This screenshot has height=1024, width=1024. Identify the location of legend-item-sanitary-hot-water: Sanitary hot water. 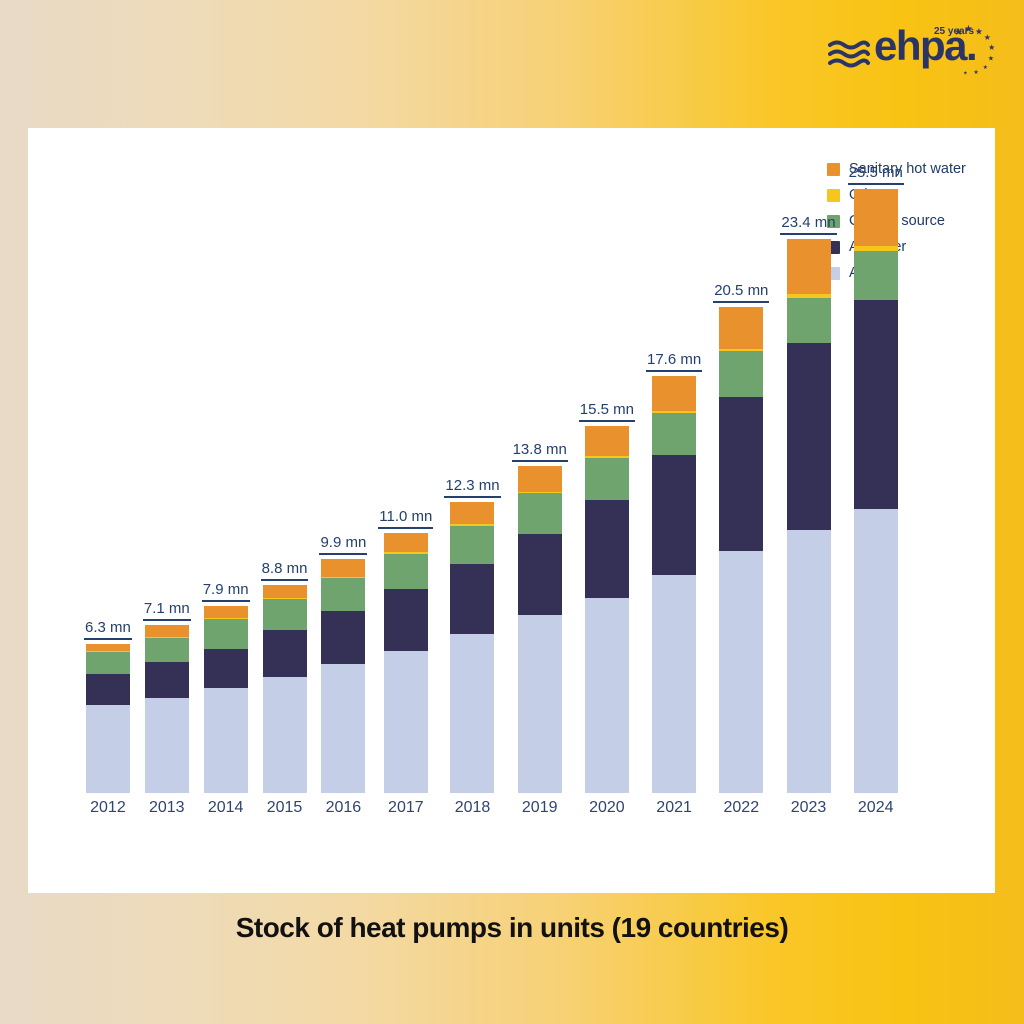
(896, 169).